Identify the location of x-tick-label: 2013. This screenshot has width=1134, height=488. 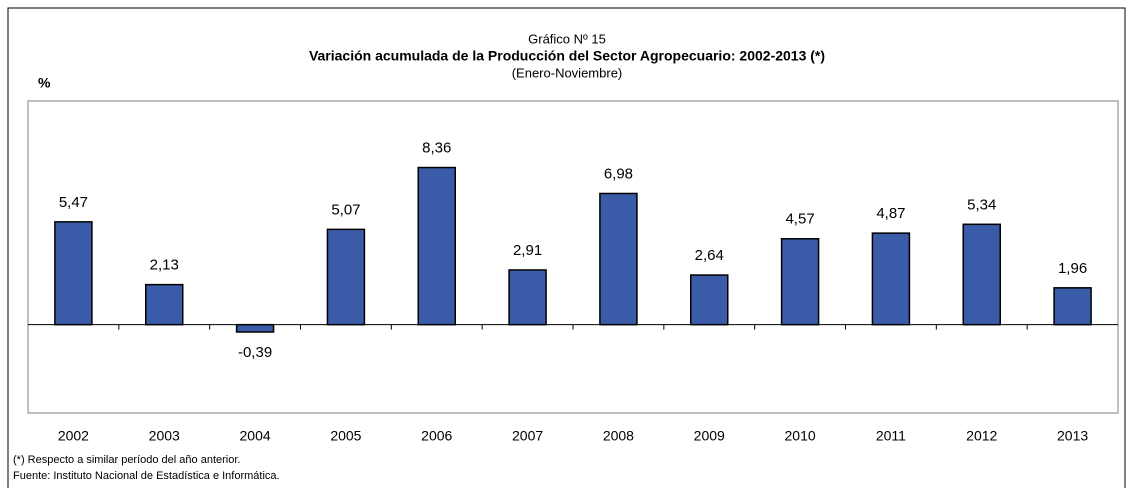
(1072, 436).